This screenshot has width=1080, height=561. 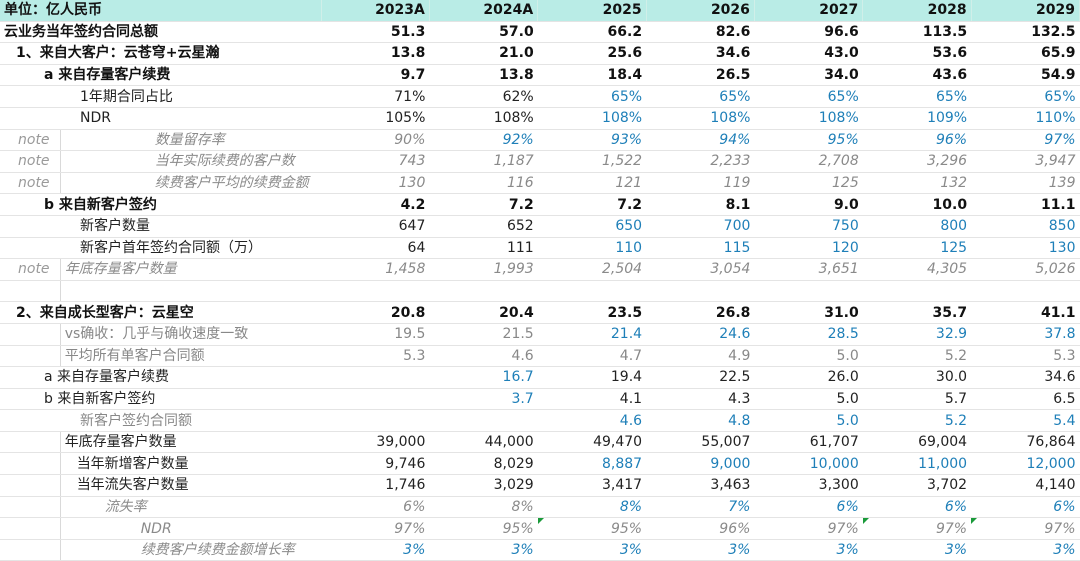 I want to click on cell: 8%, so click(x=592, y=507).